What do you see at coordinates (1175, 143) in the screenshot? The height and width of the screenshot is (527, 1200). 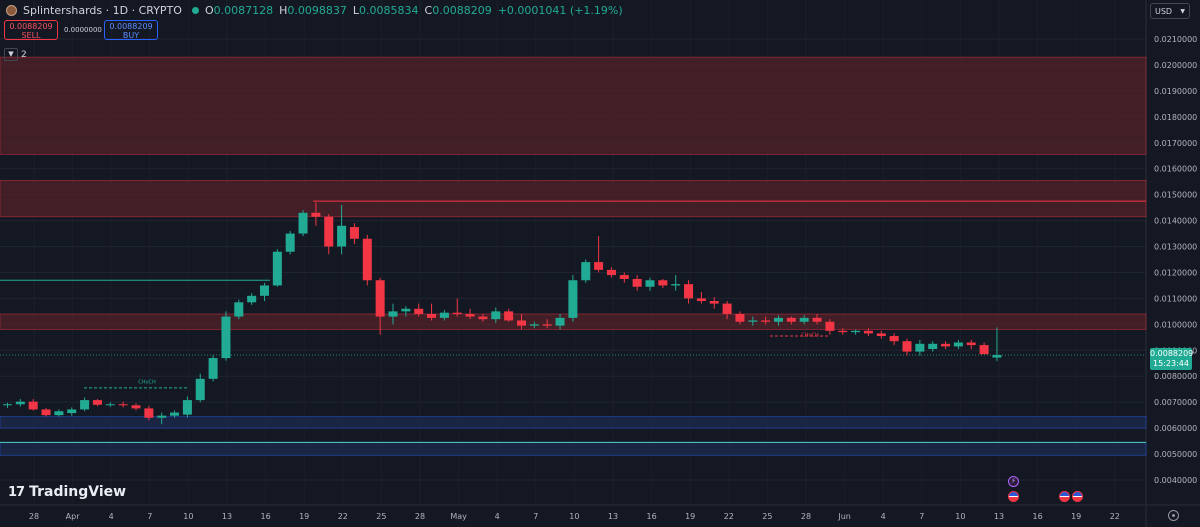 I see `y-tick-label: 0.0170000` at bounding box center [1175, 143].